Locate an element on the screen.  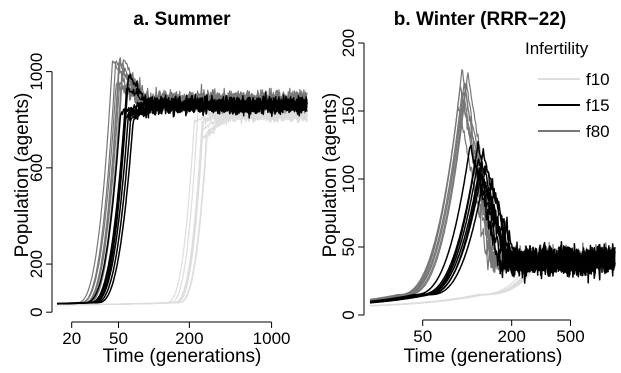
y-tick-label: 100 is located at coordinates (348, 179).